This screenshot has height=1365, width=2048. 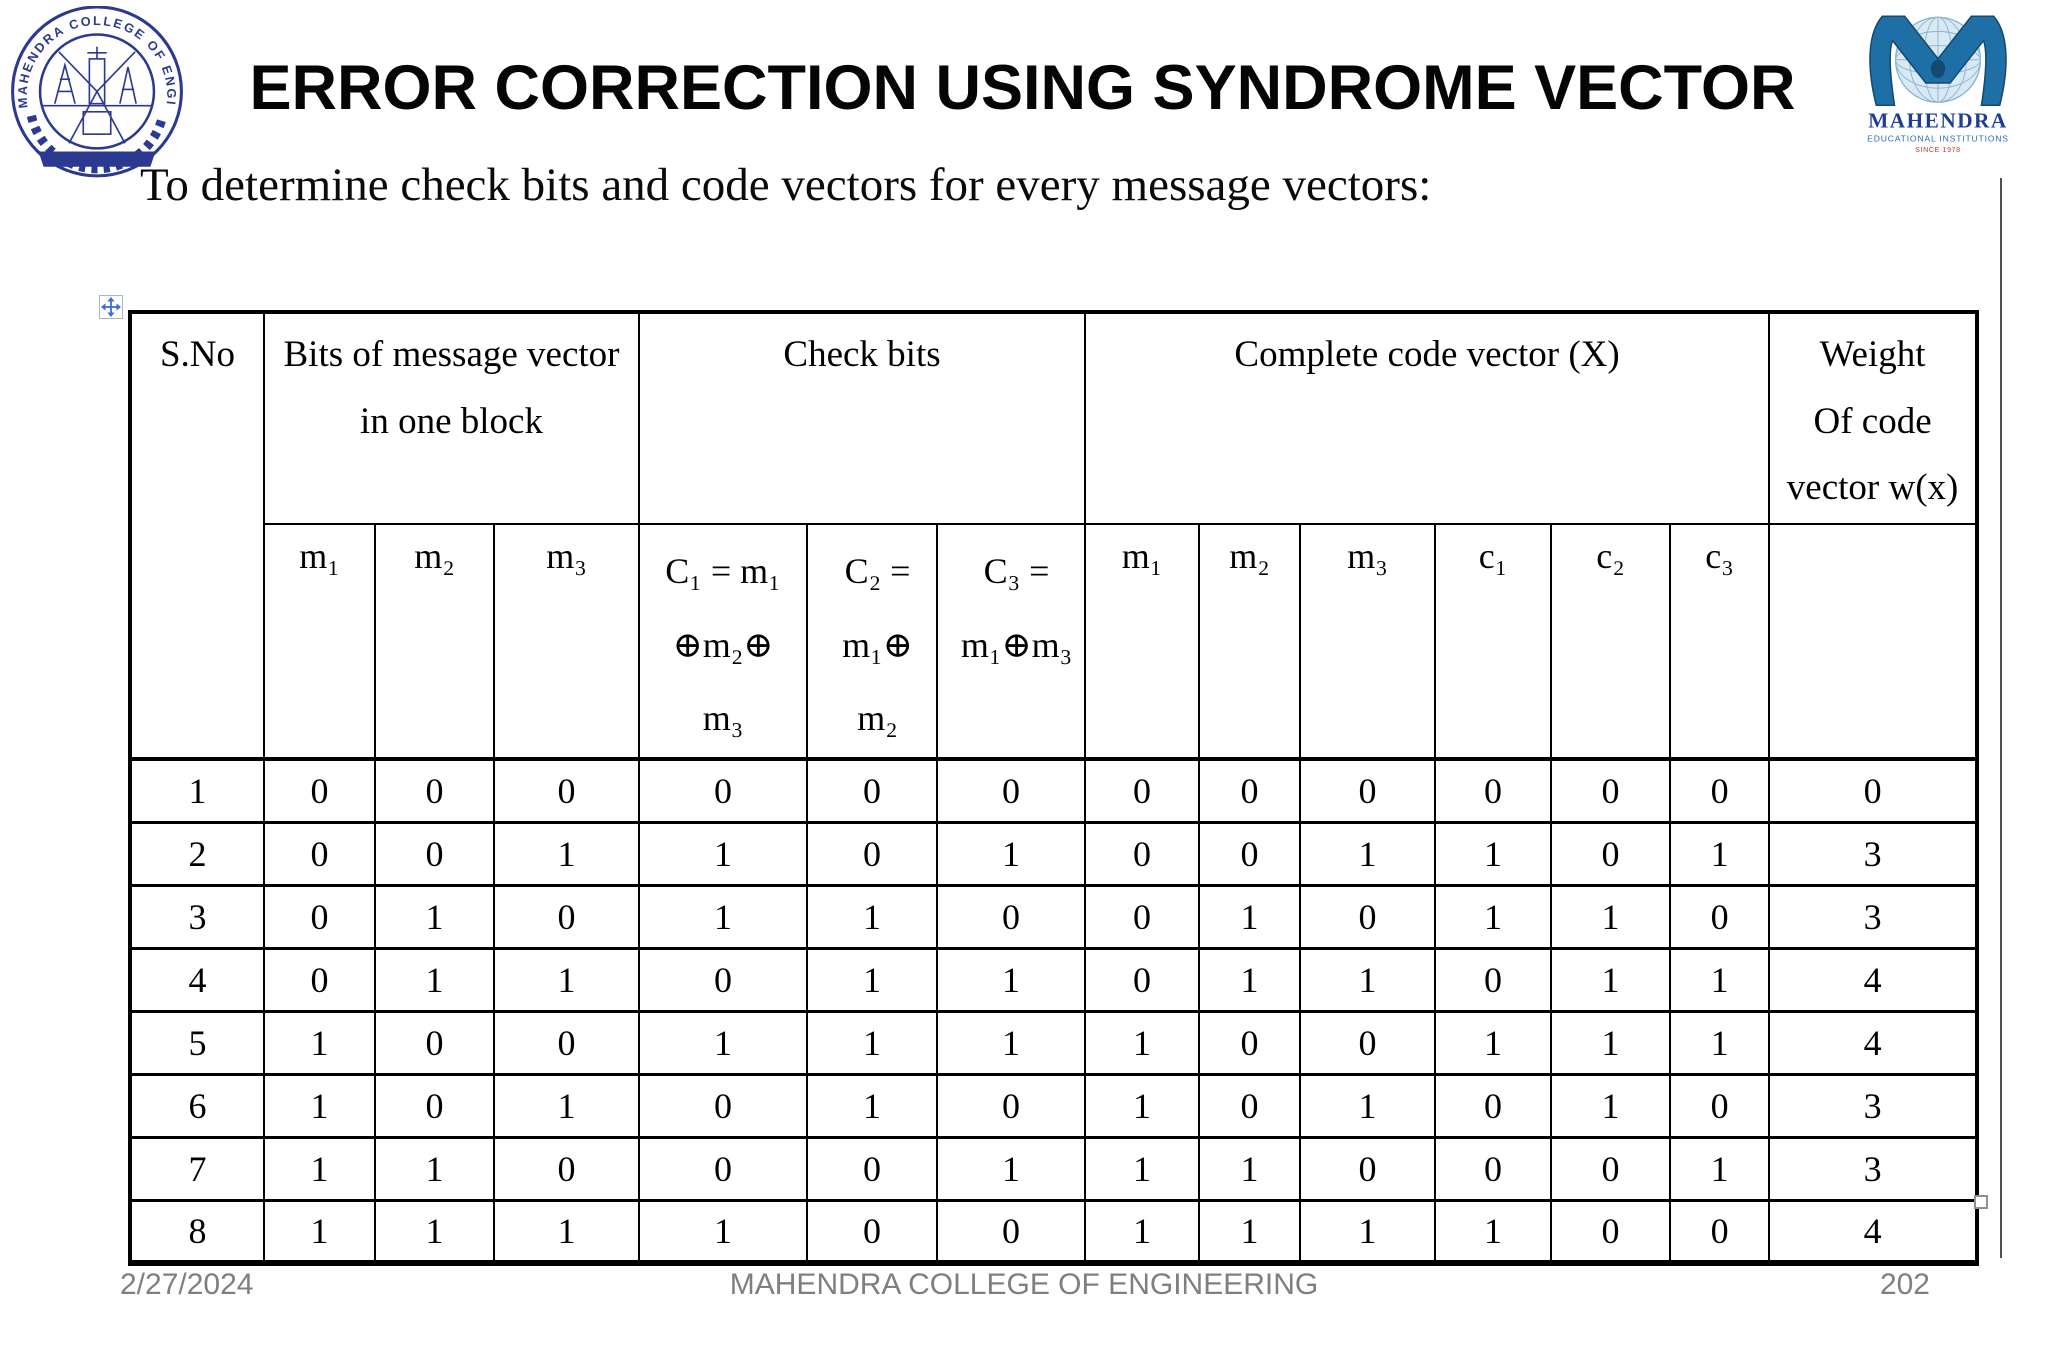 I want to click on seal-emblem, so click(x=97, y=95).